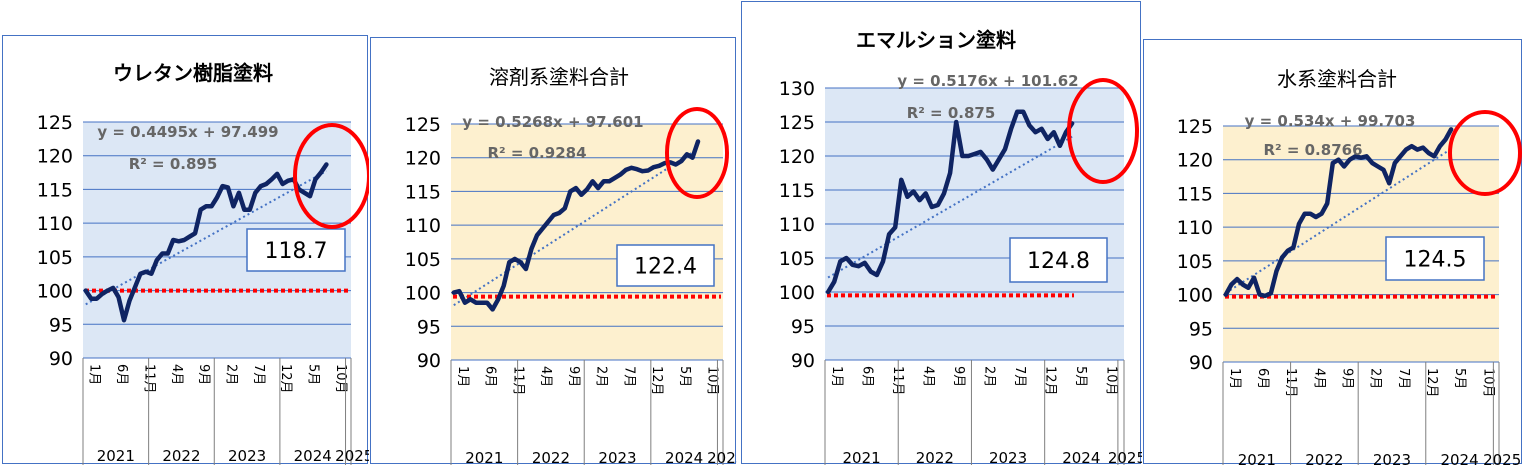  I want to click on chart-title: 水系塗料合計, so click(1337, 79).